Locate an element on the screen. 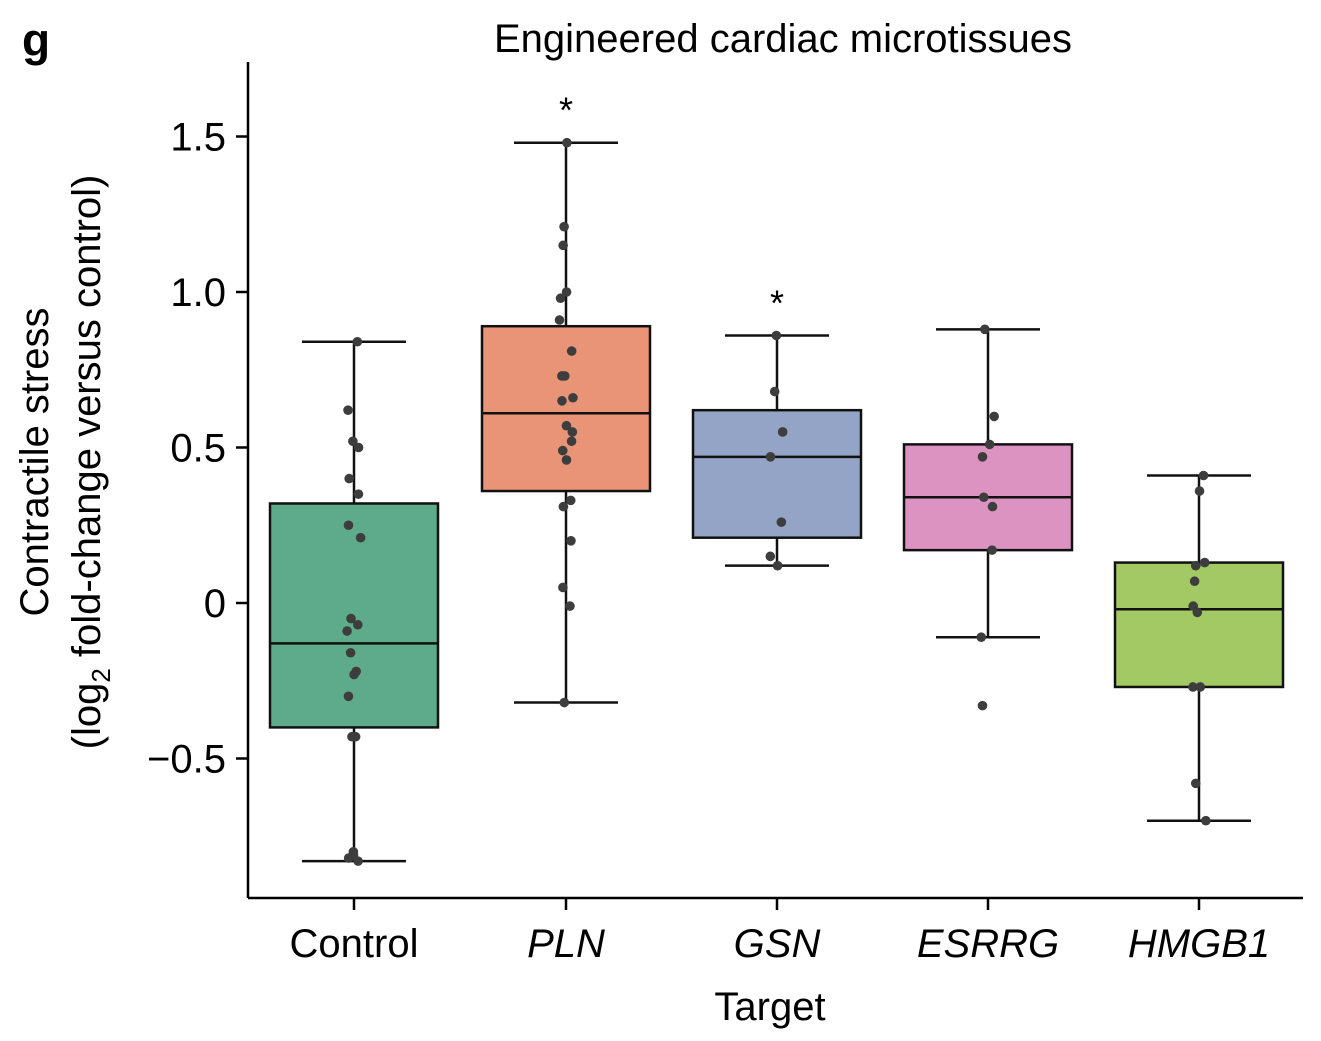  x-tick-label: ESRRG is located at coordinates (988, 944).